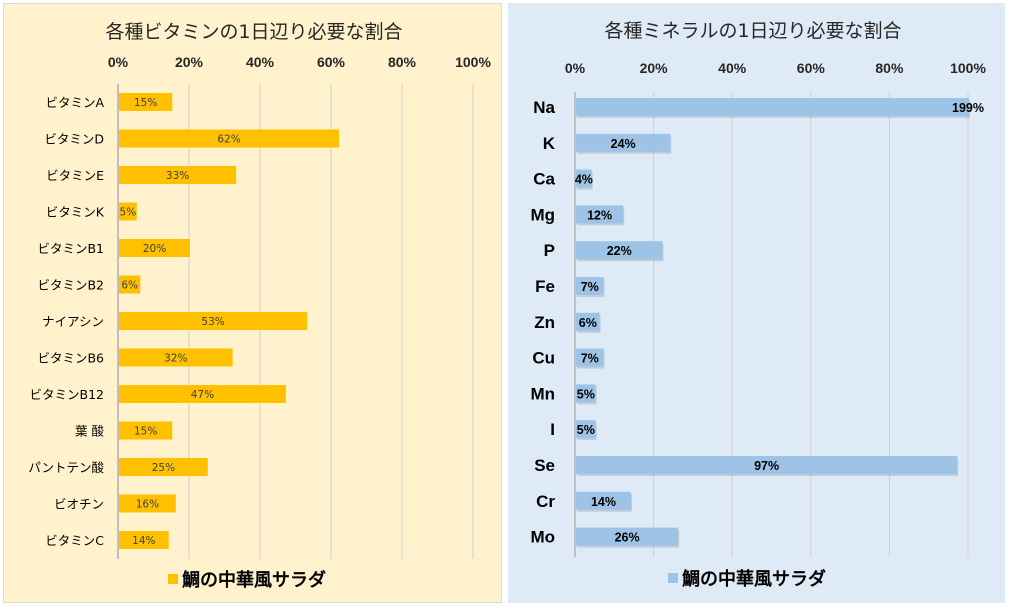  What do you see at coordinates (549, 250) in the screenshot?
I see `mineral-category-label: P` at bounding box center [549, 250].